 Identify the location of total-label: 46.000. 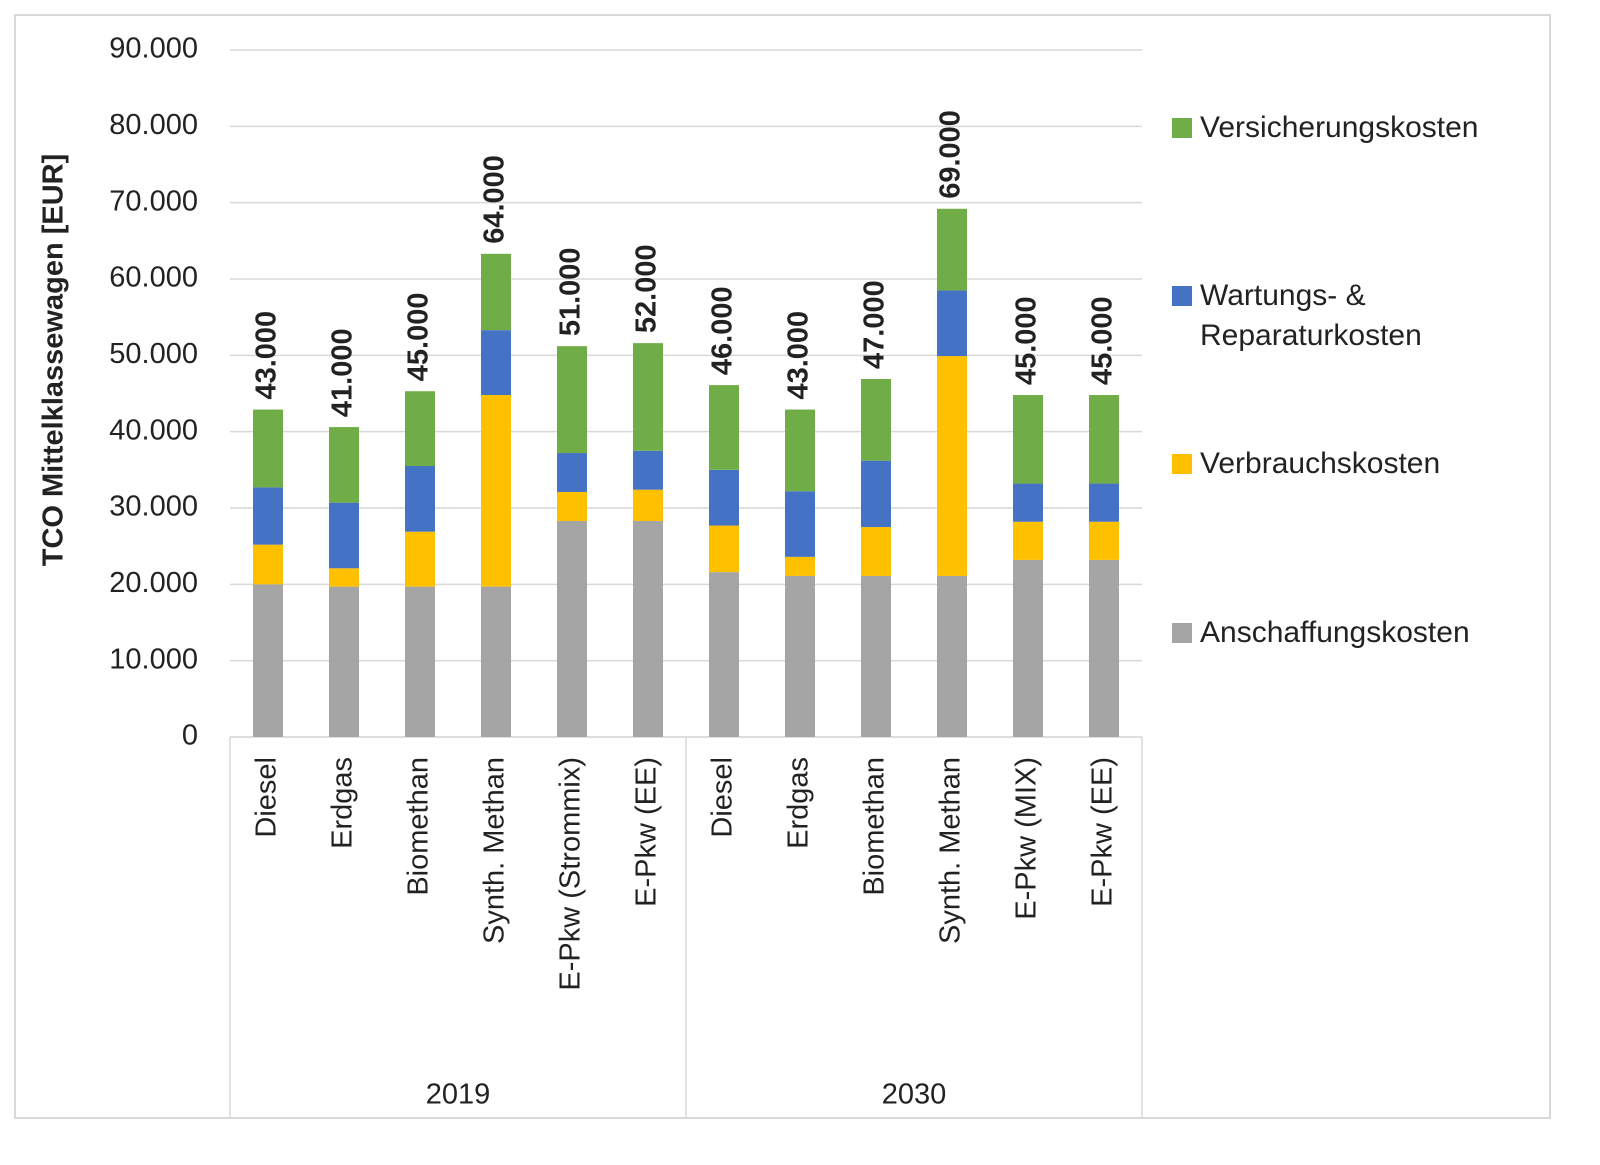
(723, 330).